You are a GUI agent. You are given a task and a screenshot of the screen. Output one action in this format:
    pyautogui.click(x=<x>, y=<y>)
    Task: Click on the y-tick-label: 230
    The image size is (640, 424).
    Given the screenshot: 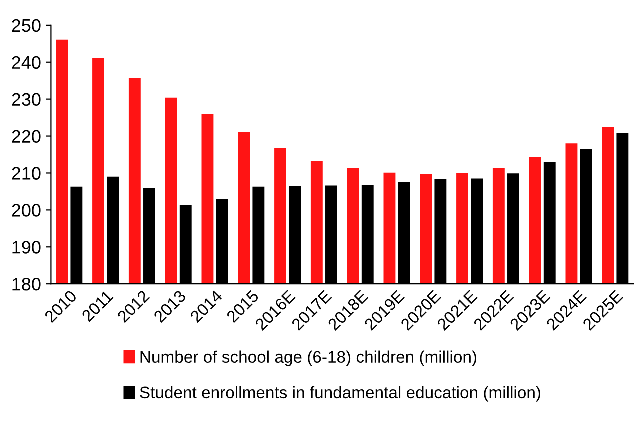 What is the action you would take?
    pyautogui.click(x=26, y=99)
    